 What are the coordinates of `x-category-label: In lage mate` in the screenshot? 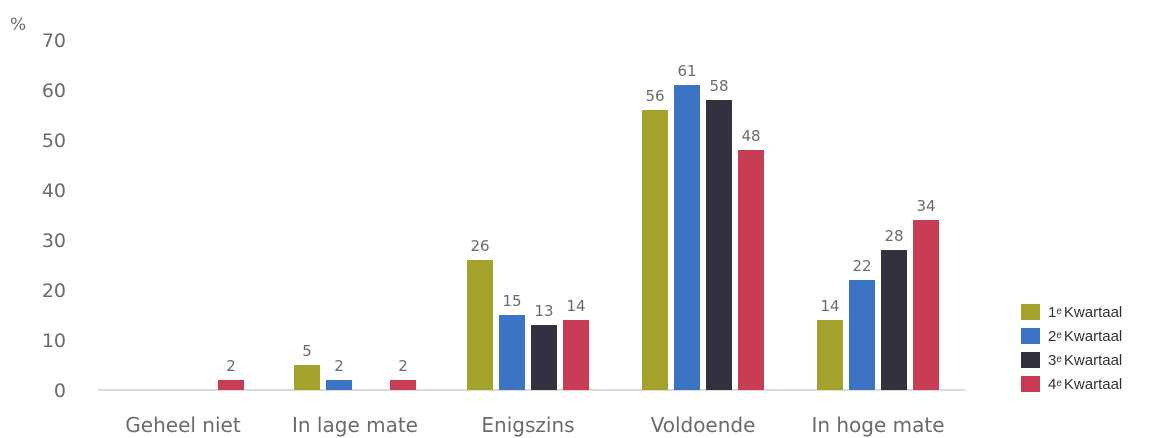 It's located at (355, 425).